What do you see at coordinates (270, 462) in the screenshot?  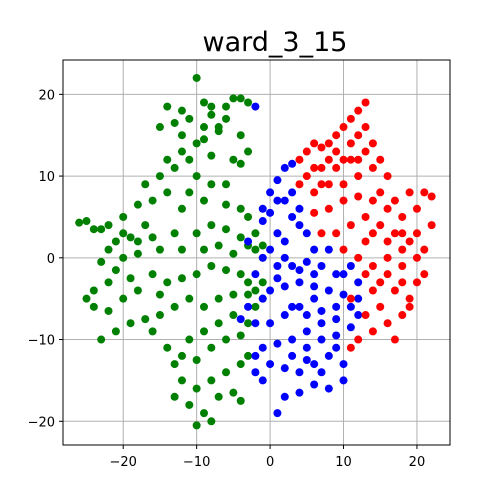 I see `x-tick-label: 0` at bounding box center [270, 462].